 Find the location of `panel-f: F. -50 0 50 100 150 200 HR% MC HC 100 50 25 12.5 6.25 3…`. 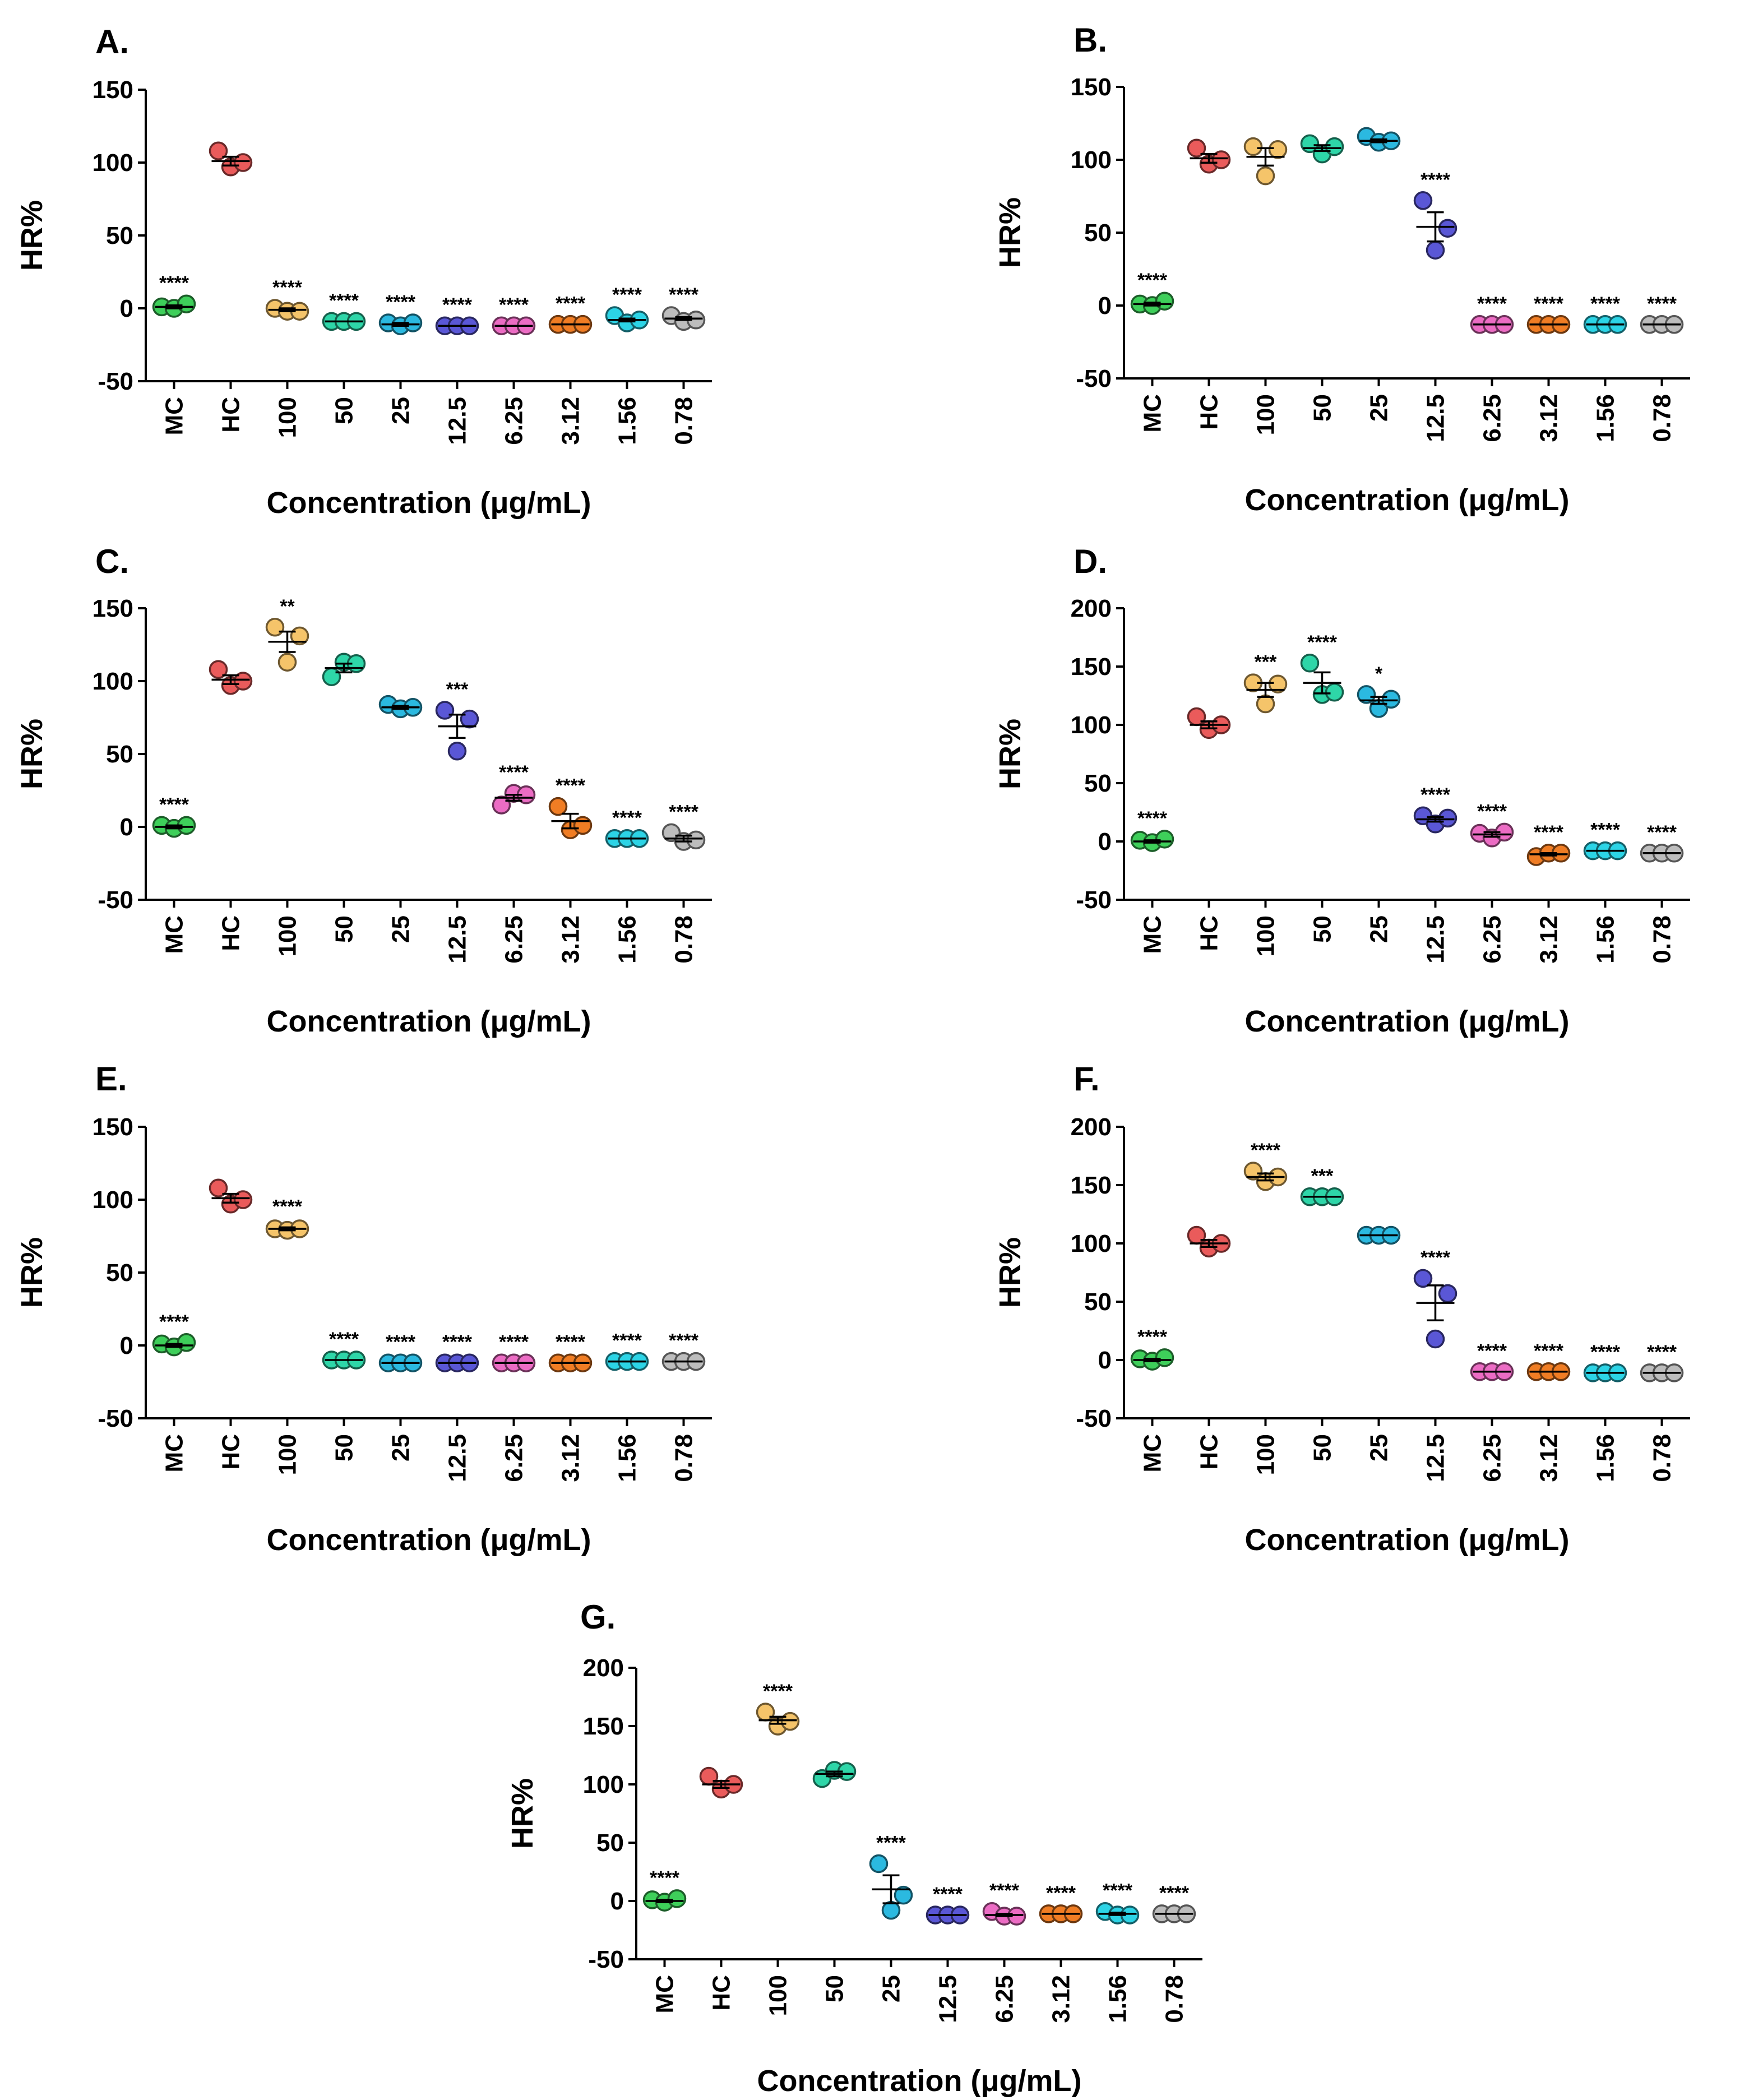

panel-f: F. -50 0 50 100 150 200 HR% MC HC 100 50 25 12.5 6.25 3… is located at coordinates (1341, 1308).